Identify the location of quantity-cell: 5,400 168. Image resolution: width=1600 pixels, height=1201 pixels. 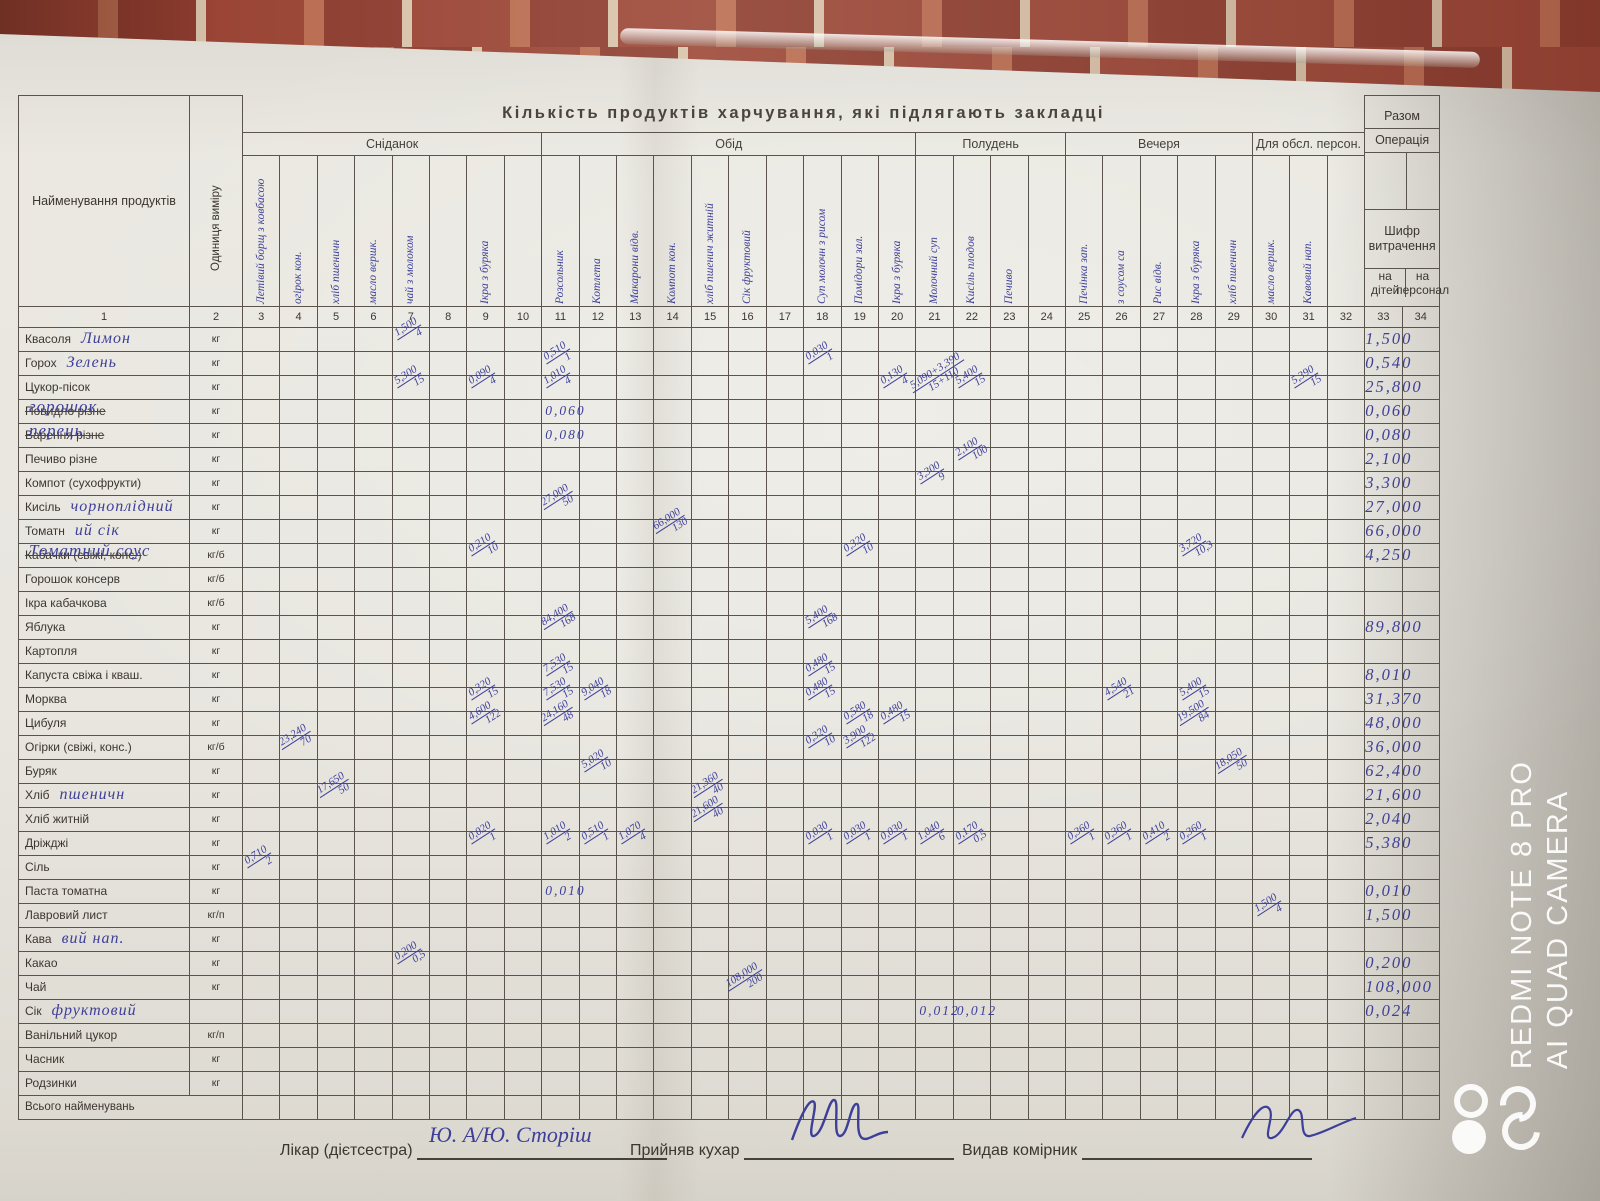
(822, 621).